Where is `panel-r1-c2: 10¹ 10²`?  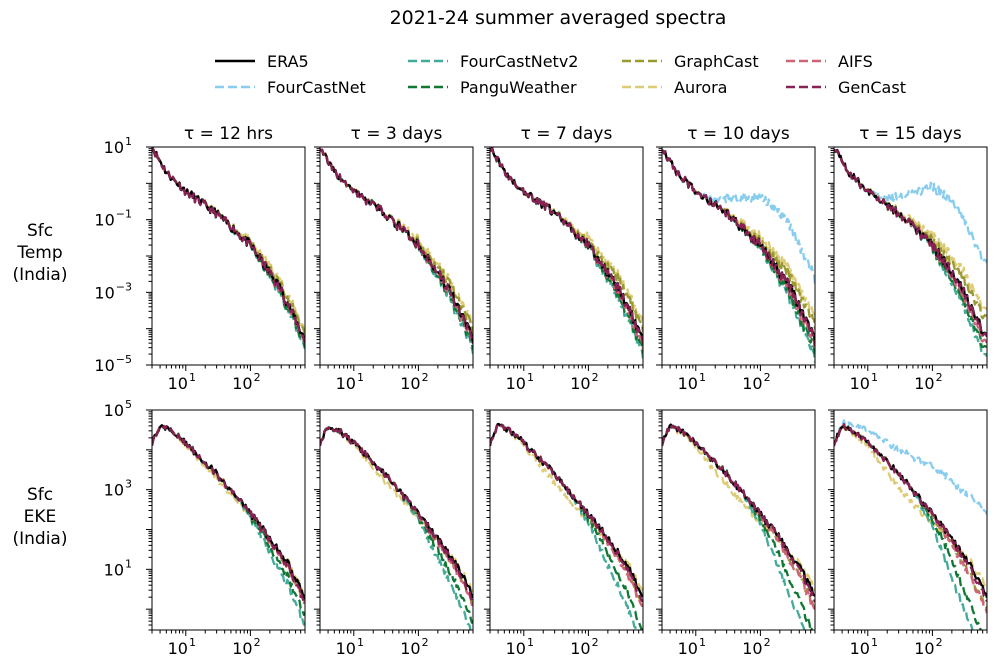
panel-r1-c2: 10¹ 10² is located at coordinates (564, 533).